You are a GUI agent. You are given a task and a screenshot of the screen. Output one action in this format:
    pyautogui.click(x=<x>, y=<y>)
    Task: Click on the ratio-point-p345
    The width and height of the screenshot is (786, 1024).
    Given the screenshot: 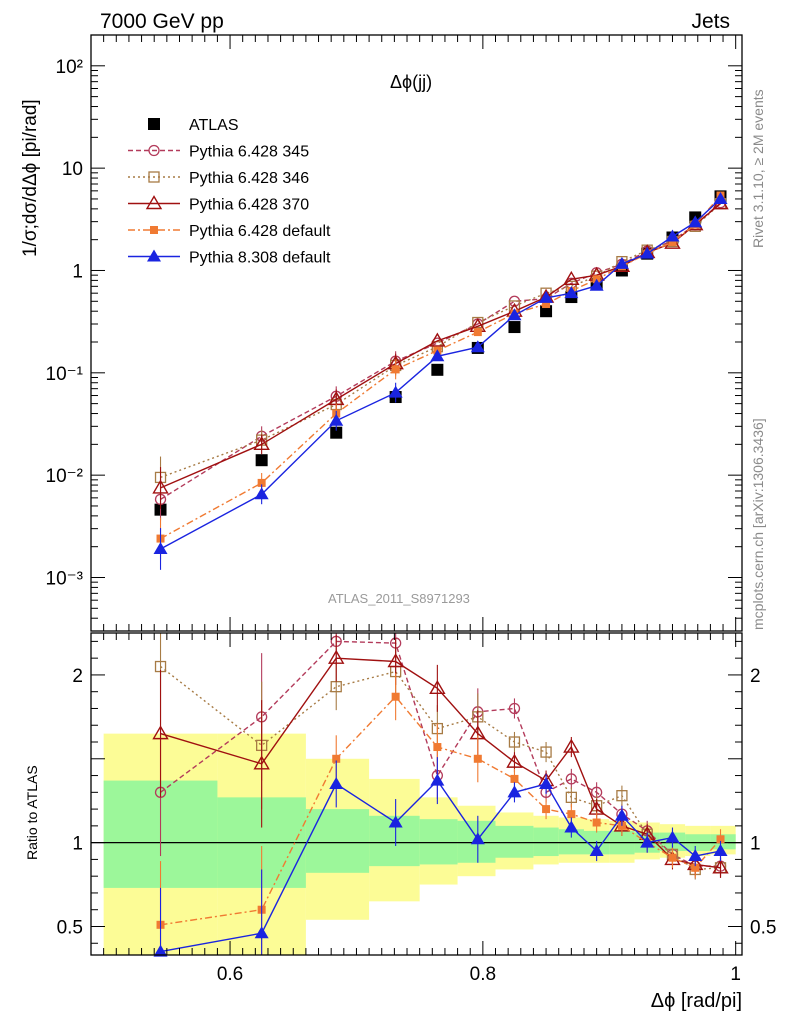 What is the action you would take?
    pyautogui.click(x=571, y=779)
    